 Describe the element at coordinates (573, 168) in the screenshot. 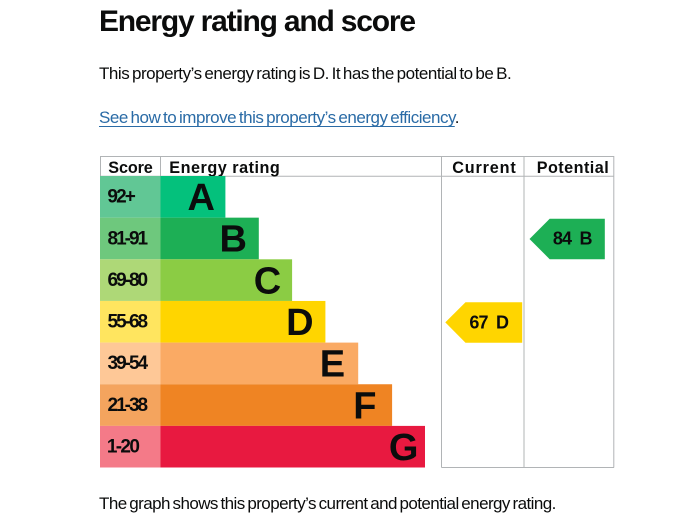

I see `svg-text: Potential` at that location.